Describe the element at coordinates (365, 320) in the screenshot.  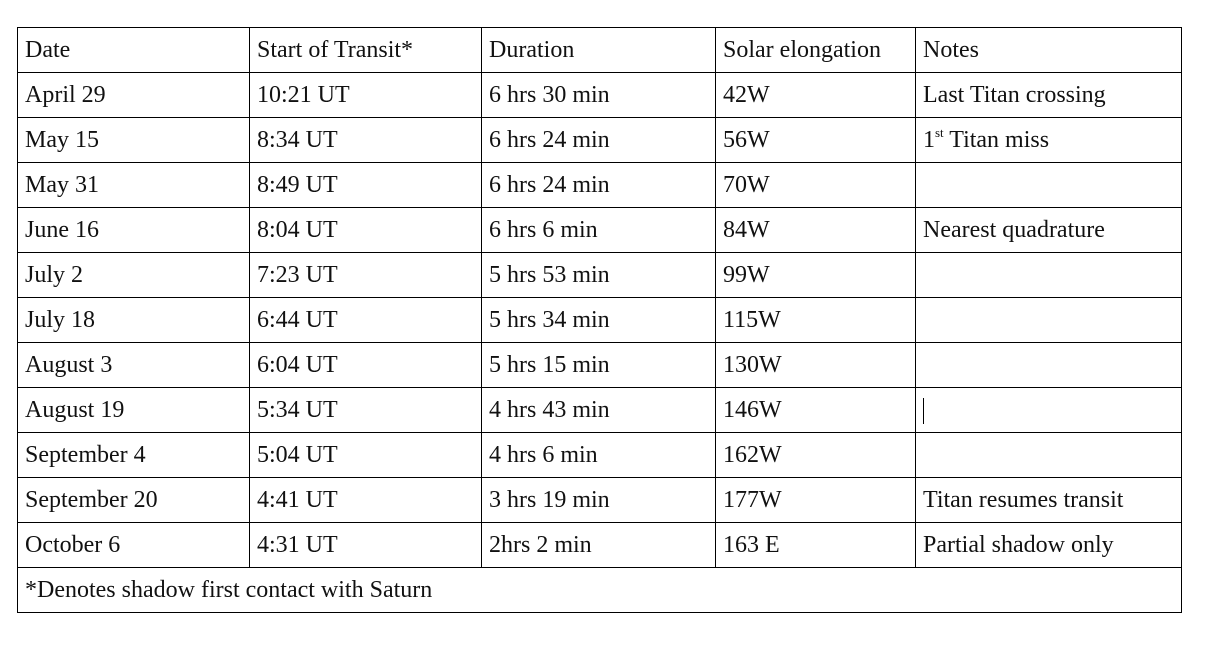
I see `cell: 6:44 UT` at that location.